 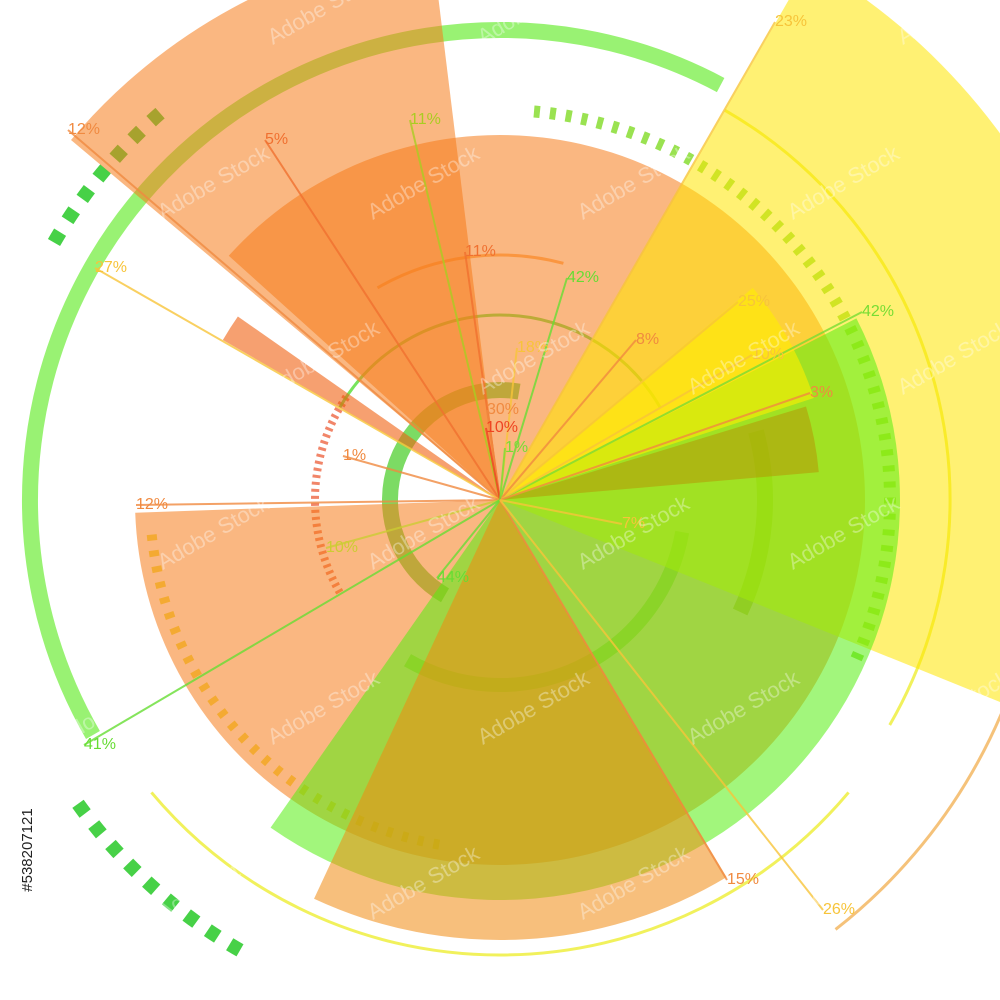 I want to click on percent-label: 27%, so click(x=111, y=267).